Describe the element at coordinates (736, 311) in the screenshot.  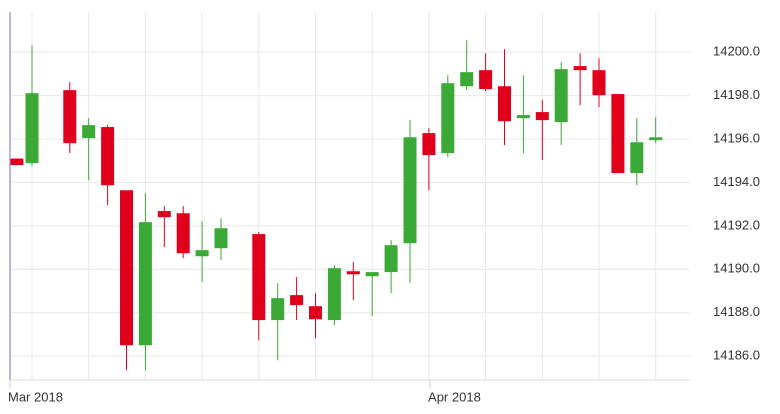
I see `y-tick-label: 14188.0` at that location.